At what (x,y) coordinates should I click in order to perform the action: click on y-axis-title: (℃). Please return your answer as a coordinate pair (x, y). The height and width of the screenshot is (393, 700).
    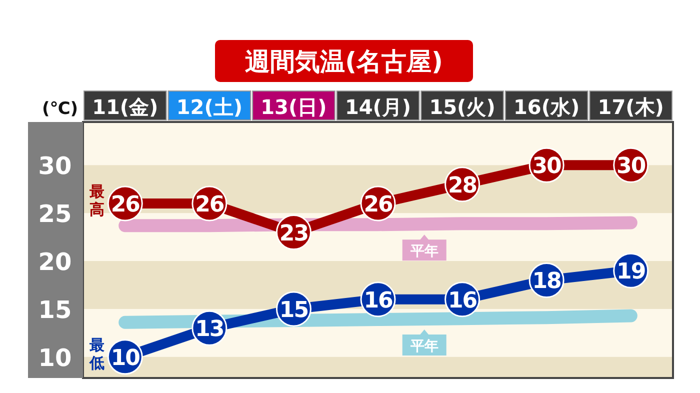
    Looking at the image, I should click on (60, 109).